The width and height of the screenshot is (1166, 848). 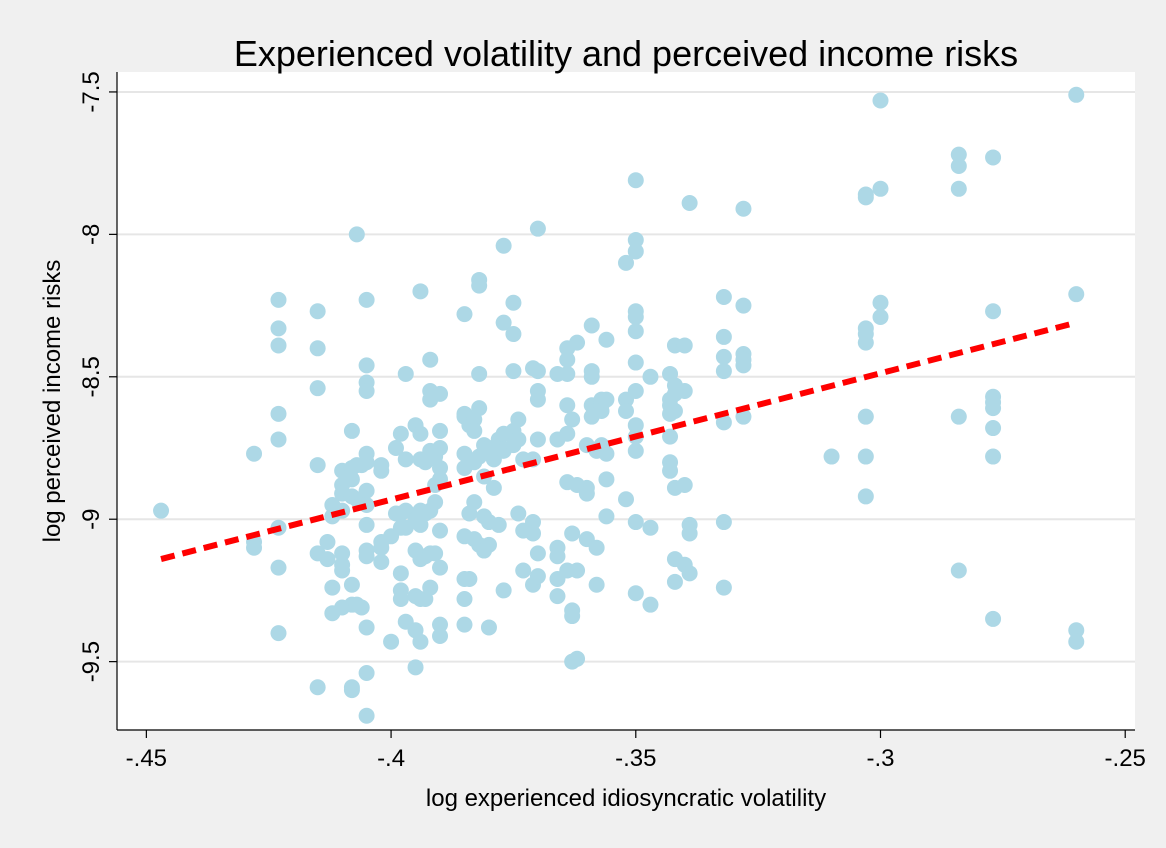 I want to click on x-axis-label: log experienced idiosyncratic volatility, so click(x=626, y=798).